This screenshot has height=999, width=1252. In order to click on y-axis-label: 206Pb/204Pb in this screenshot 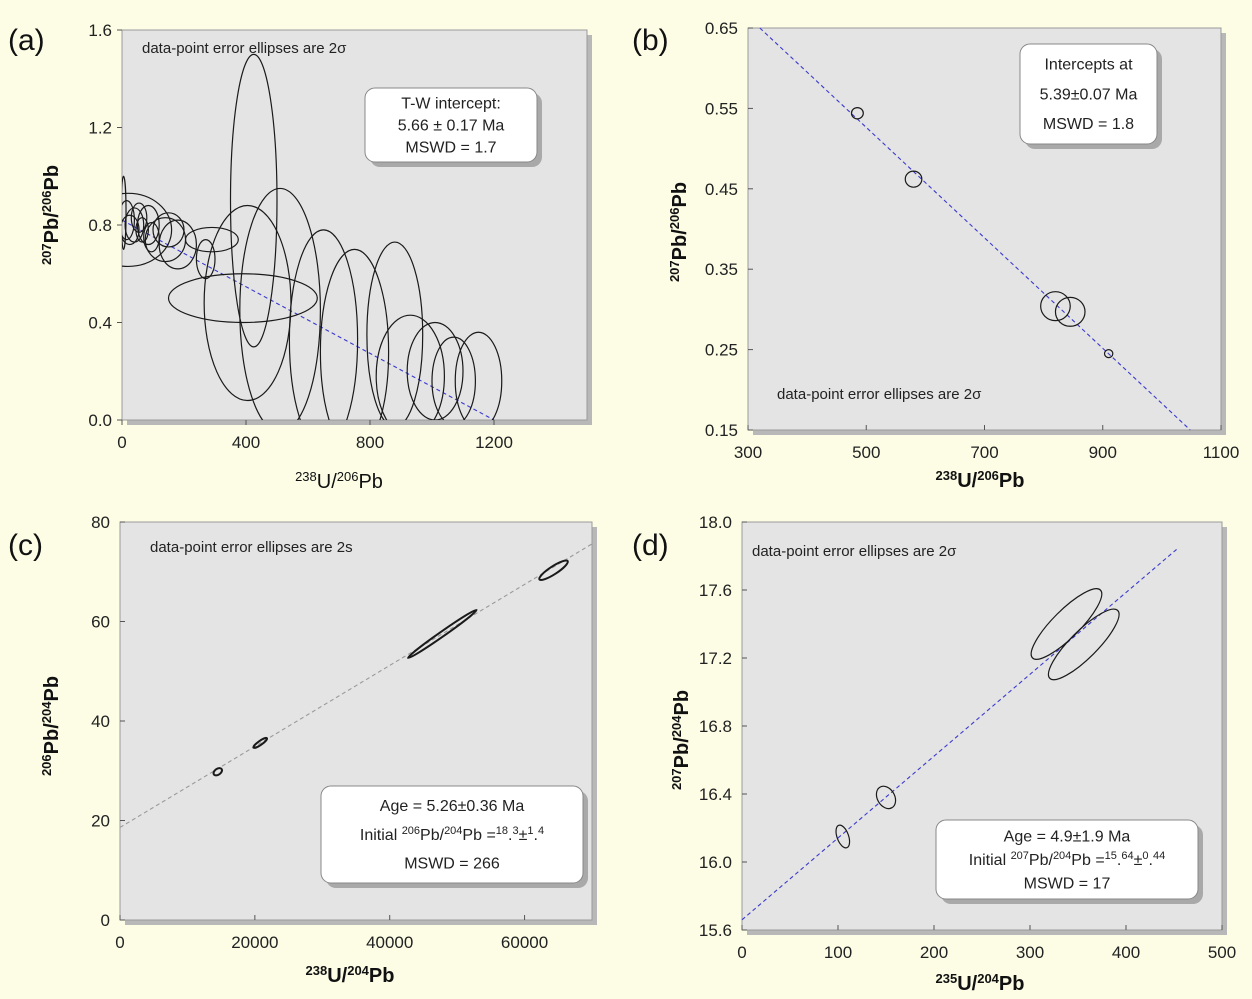, I will do `click(51, 726)`.